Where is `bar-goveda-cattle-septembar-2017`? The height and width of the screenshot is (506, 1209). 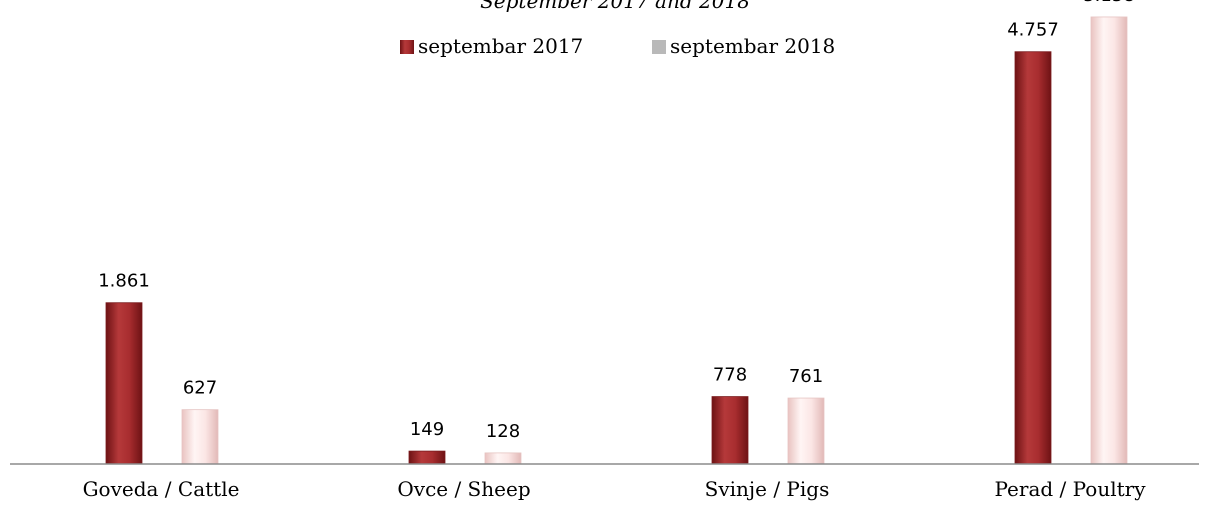
bar-goveda-cattle-septembar-2017 is located at coordinates (124, 383).